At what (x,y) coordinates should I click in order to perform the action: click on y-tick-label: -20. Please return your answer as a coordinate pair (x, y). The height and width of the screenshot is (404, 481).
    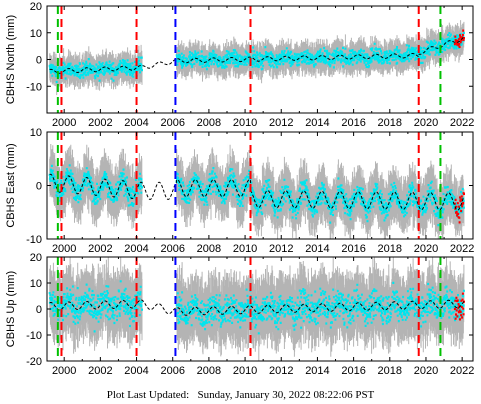
    Looking at the image, I should click on (34, 362).